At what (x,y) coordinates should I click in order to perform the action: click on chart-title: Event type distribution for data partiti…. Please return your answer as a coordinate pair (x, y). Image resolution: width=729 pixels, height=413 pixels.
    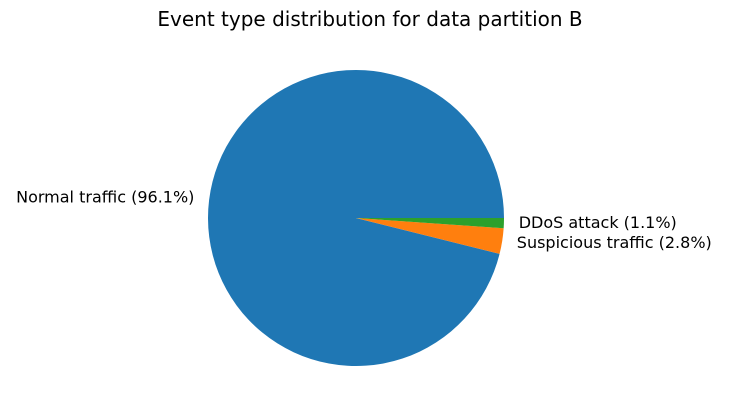
    Looking at the image, I should click on (369, 19).